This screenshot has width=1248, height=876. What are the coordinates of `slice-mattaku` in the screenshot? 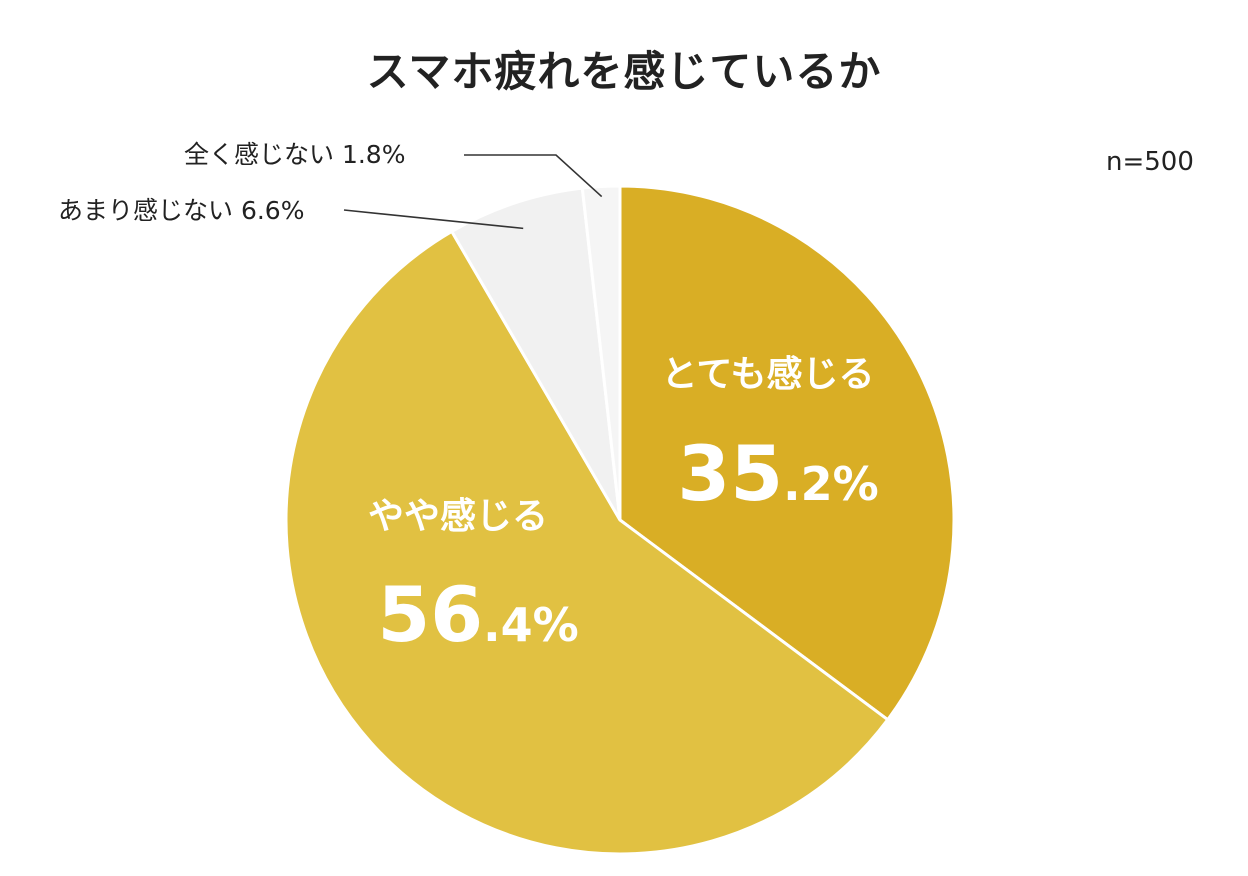 It's located at (601, 352).